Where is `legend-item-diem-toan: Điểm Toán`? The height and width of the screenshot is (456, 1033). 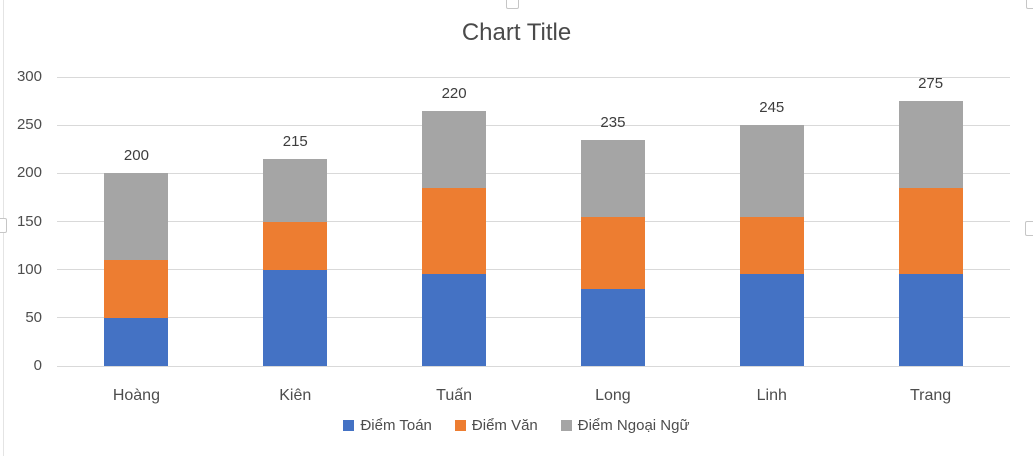 legend-item-diem-toan: Điểm Toán is located at coordinates (387, 425).